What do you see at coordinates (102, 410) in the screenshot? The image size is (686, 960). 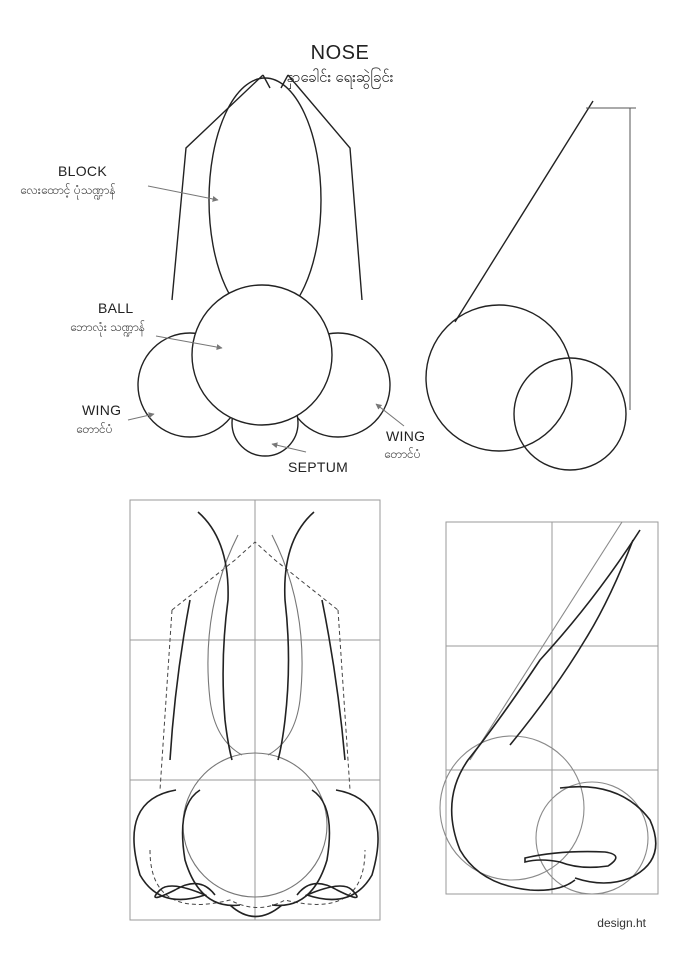 I see `wing-left-label: WING` at bounding box center [102, 410].